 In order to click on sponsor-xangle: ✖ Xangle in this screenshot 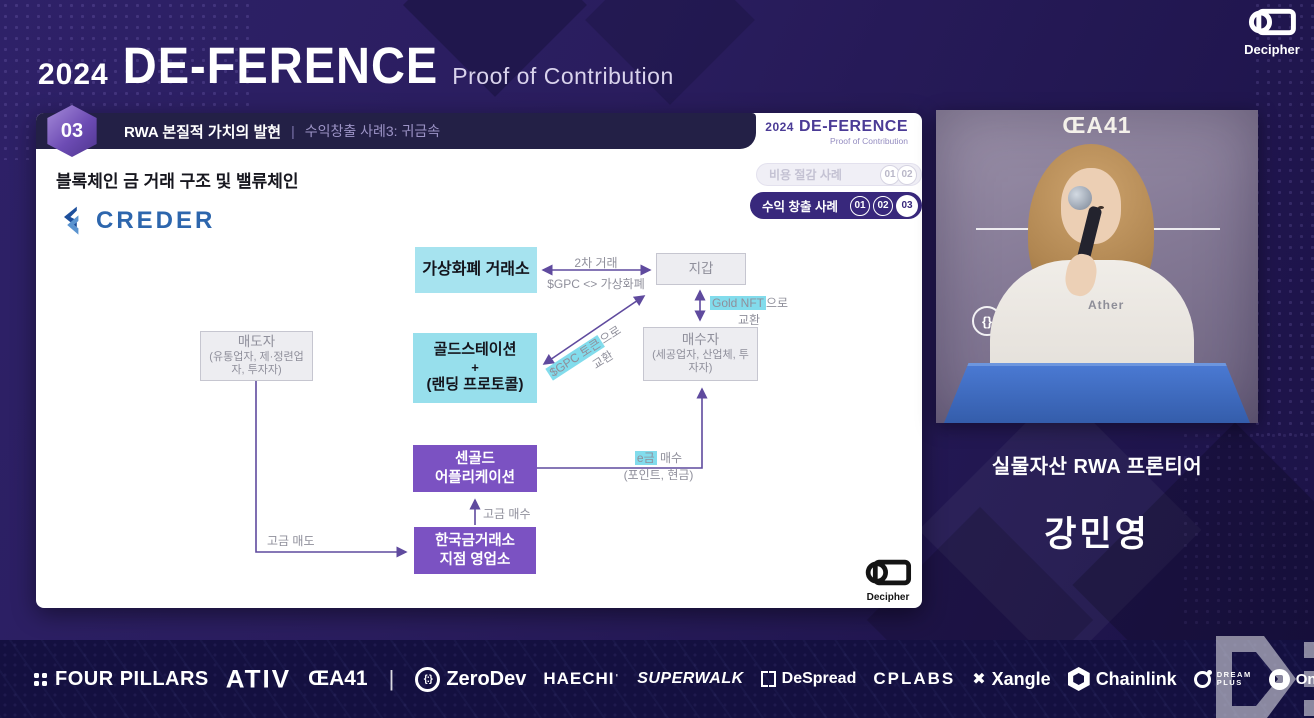, I will do `click(1011, 679)`.